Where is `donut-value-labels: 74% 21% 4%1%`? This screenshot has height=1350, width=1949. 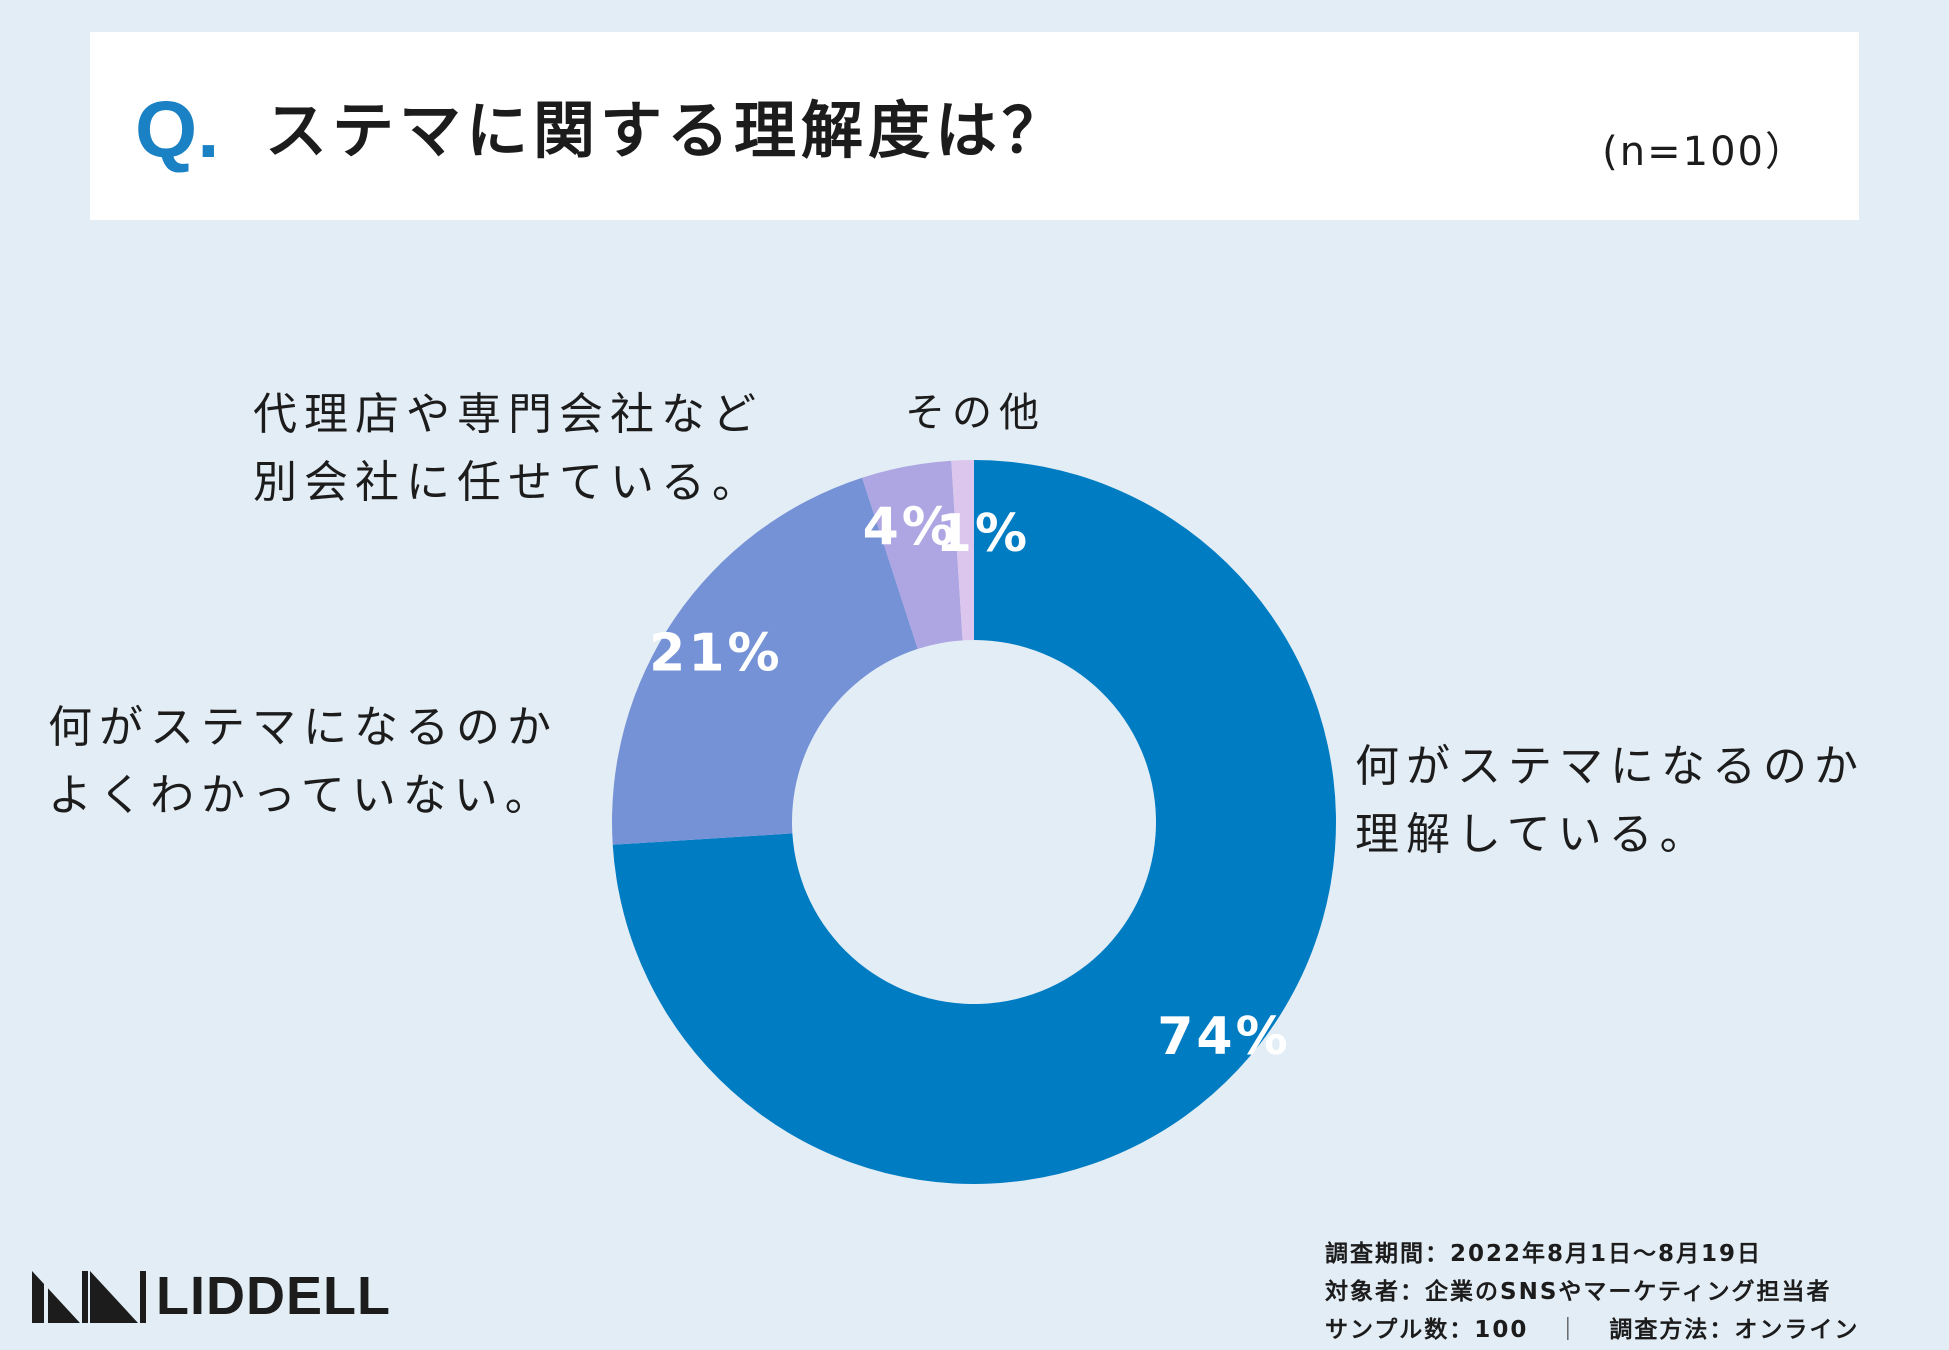 donut-value-labels: 74% 21% 4%1% is located at coordinates (969, 782).